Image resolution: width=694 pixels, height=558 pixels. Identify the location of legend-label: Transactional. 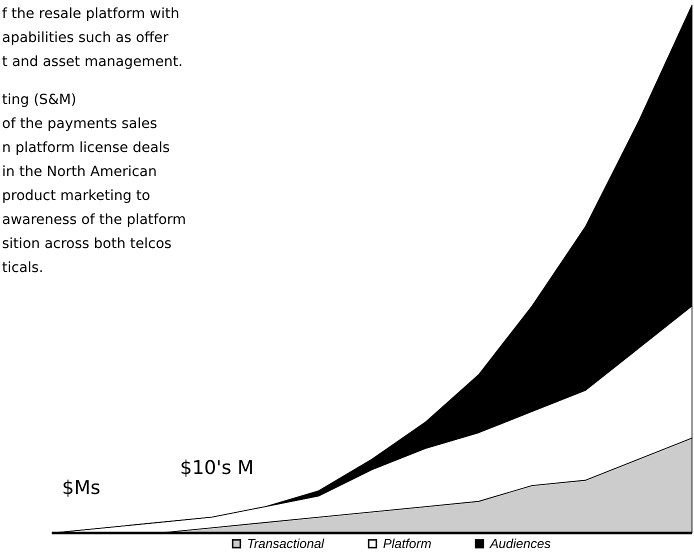
(286, 543).